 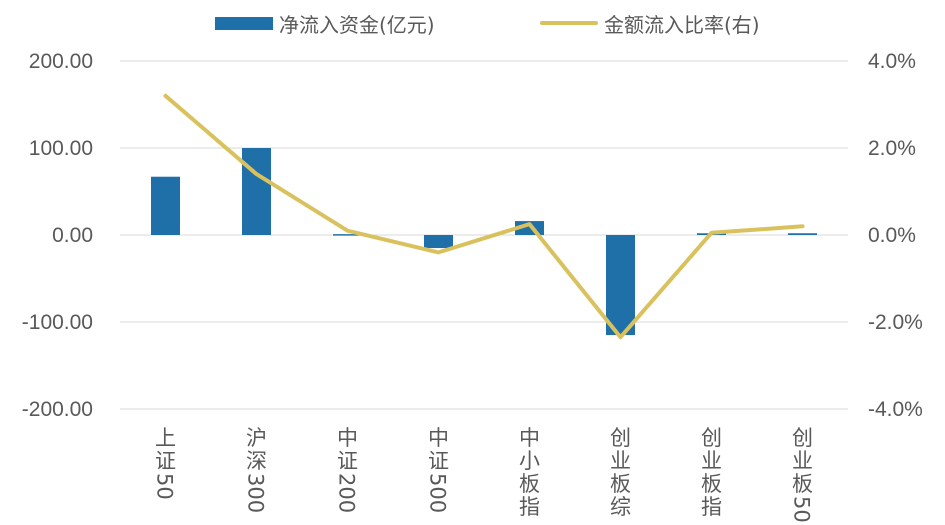 I want to click on y-left-tick-label: -100.00, so click(x=57, y=322).